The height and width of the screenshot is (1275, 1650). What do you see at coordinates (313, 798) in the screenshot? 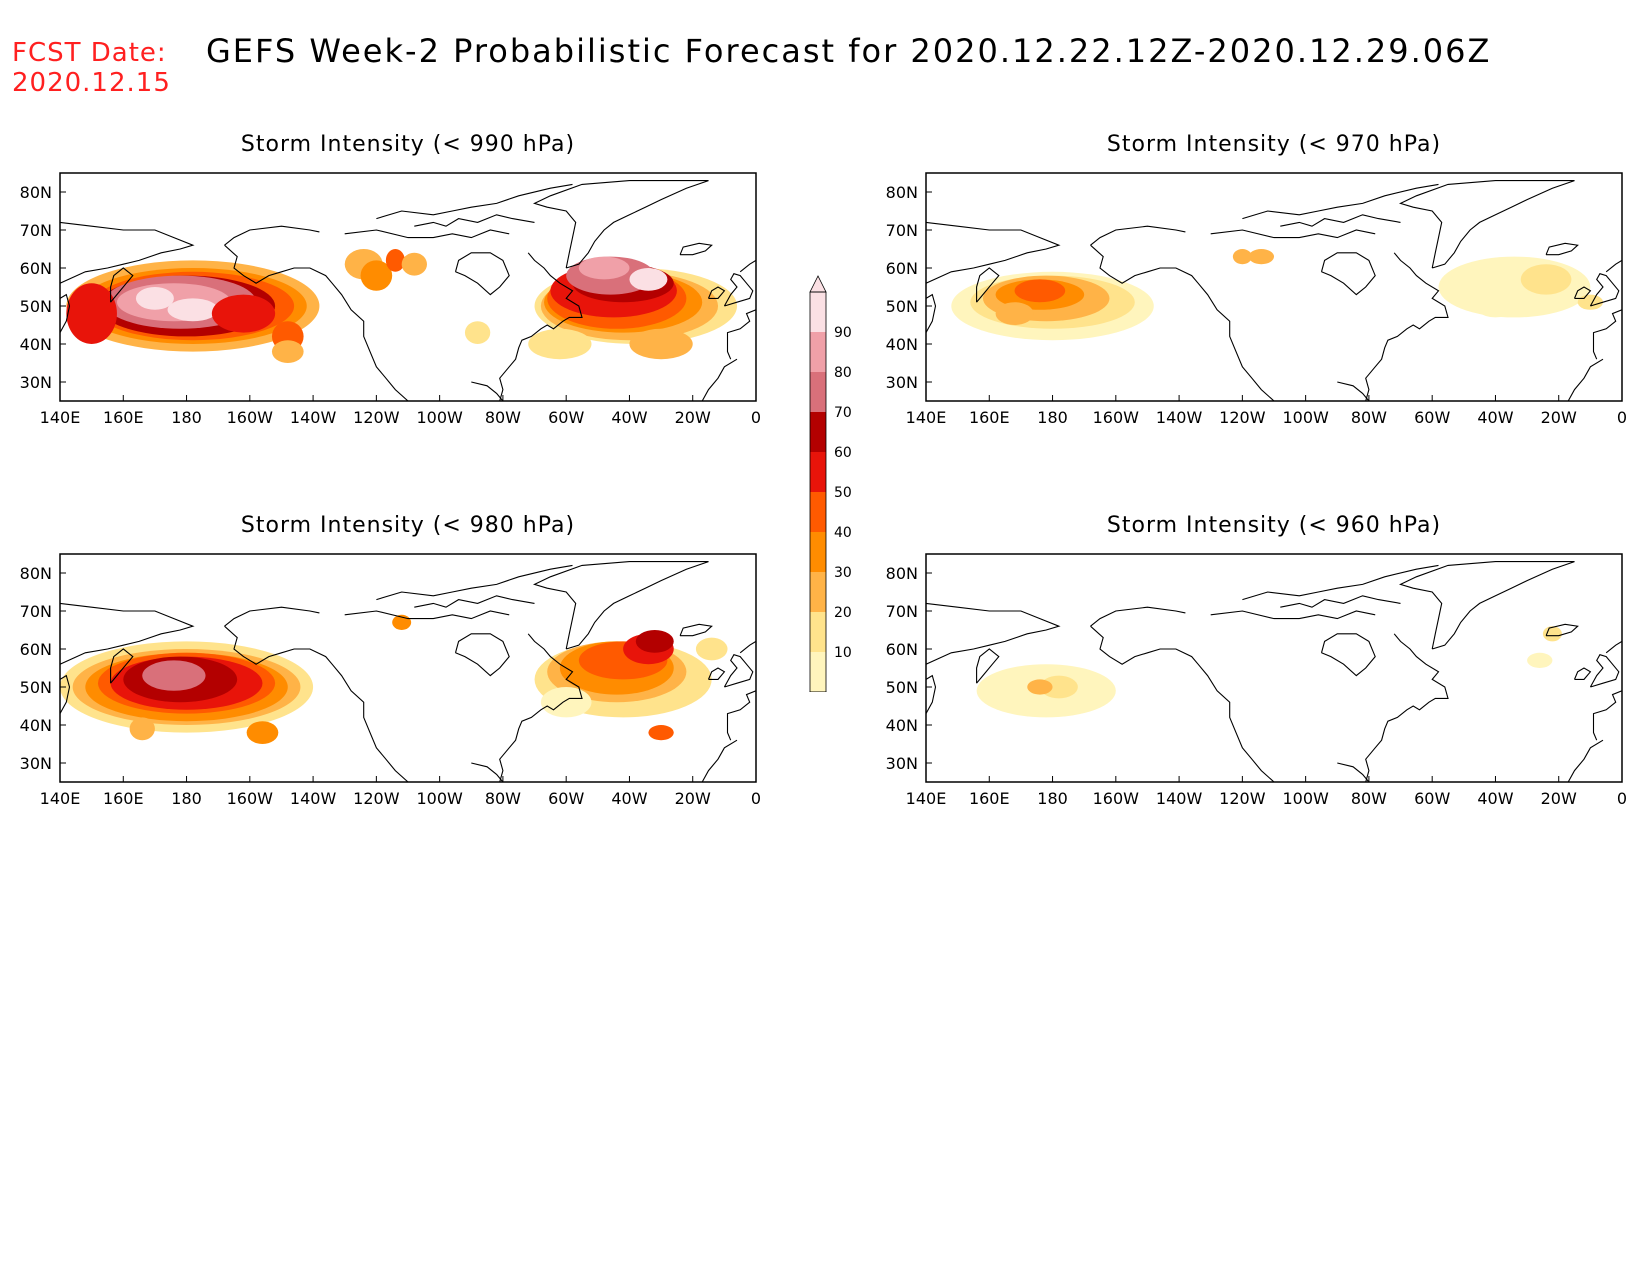
I see `lon-tick-label: 140W` at bounding box center [313, 798].